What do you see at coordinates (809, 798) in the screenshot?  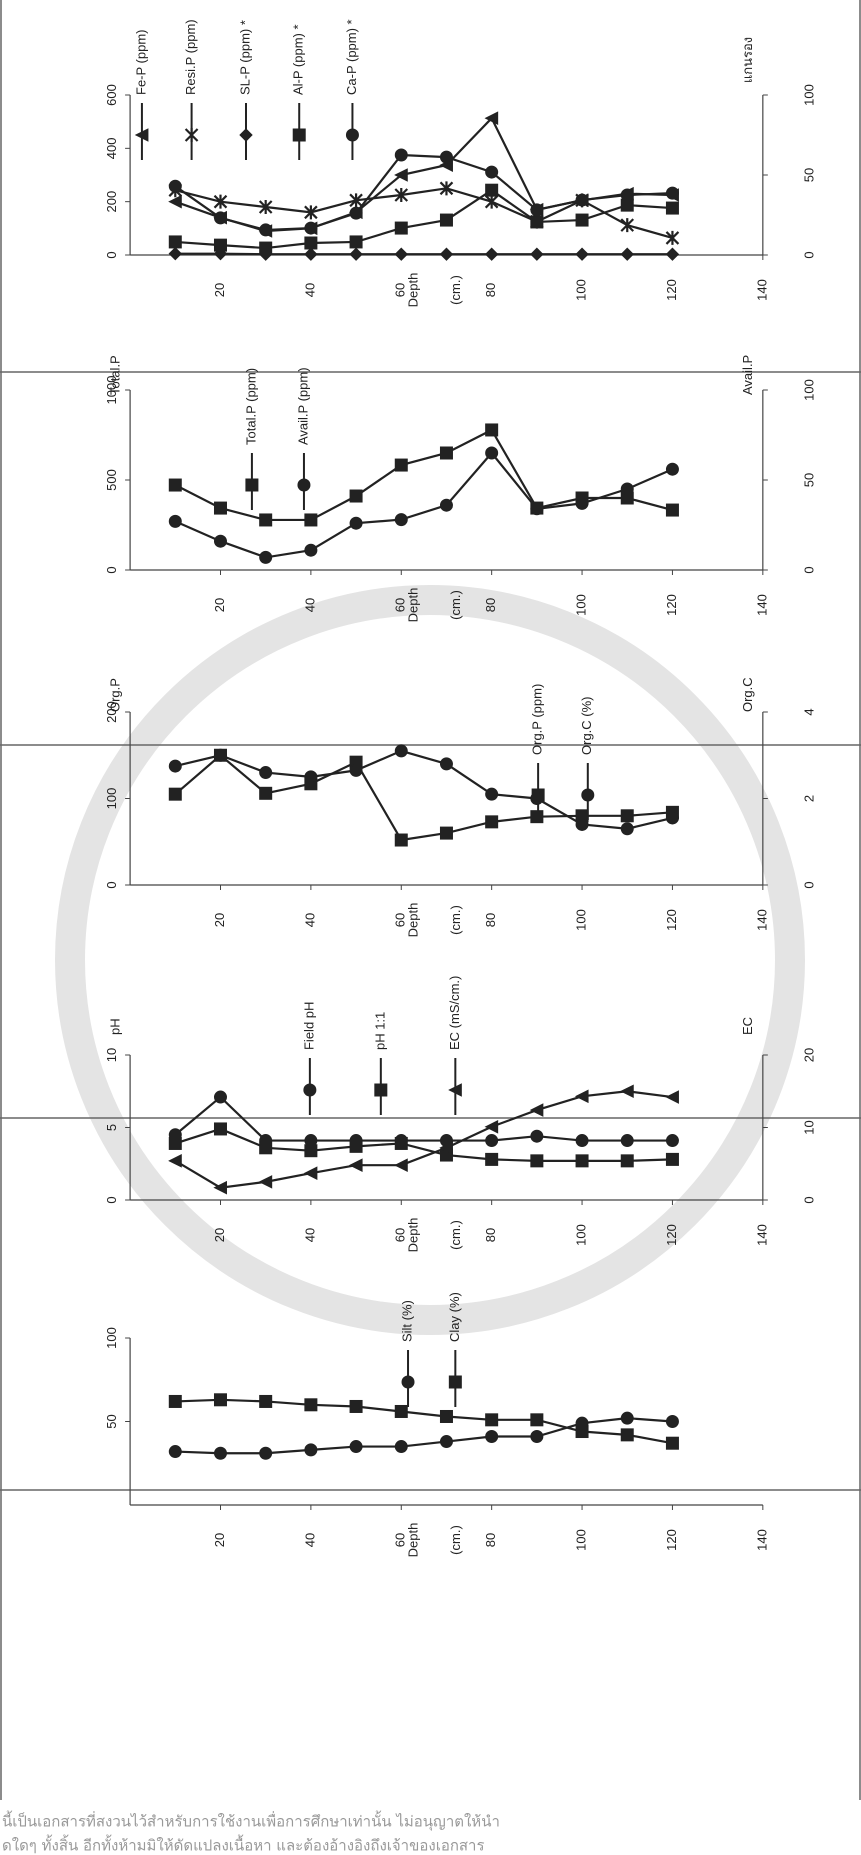 I see `y2-tick-label: 2` at bounding box center [809, 798].